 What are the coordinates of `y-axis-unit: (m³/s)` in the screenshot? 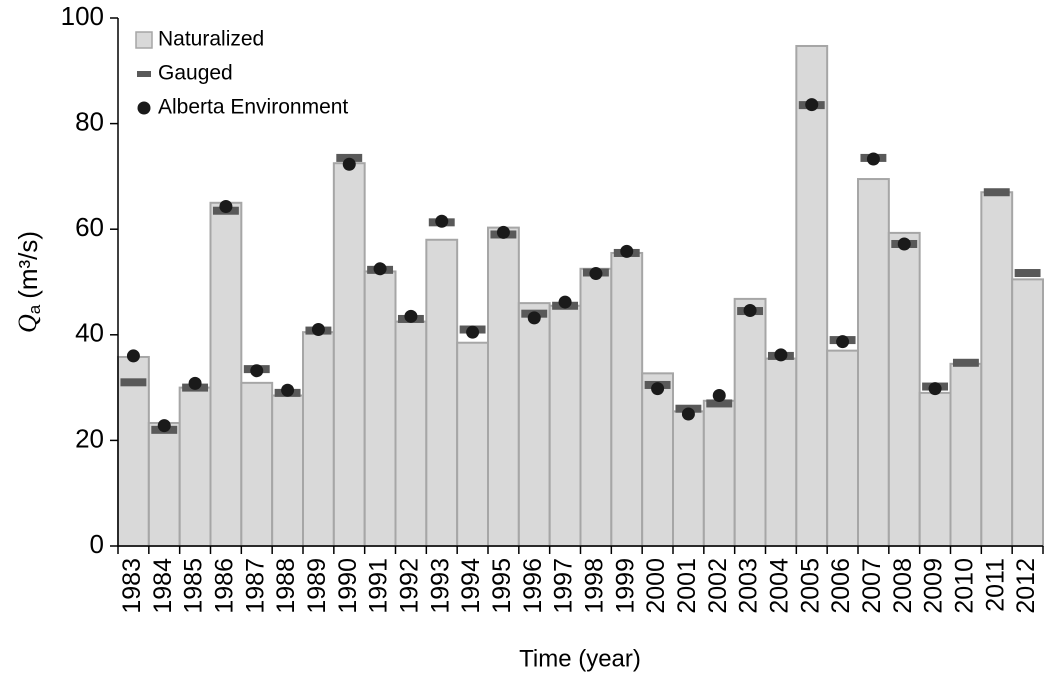 It's located at (28, 265).